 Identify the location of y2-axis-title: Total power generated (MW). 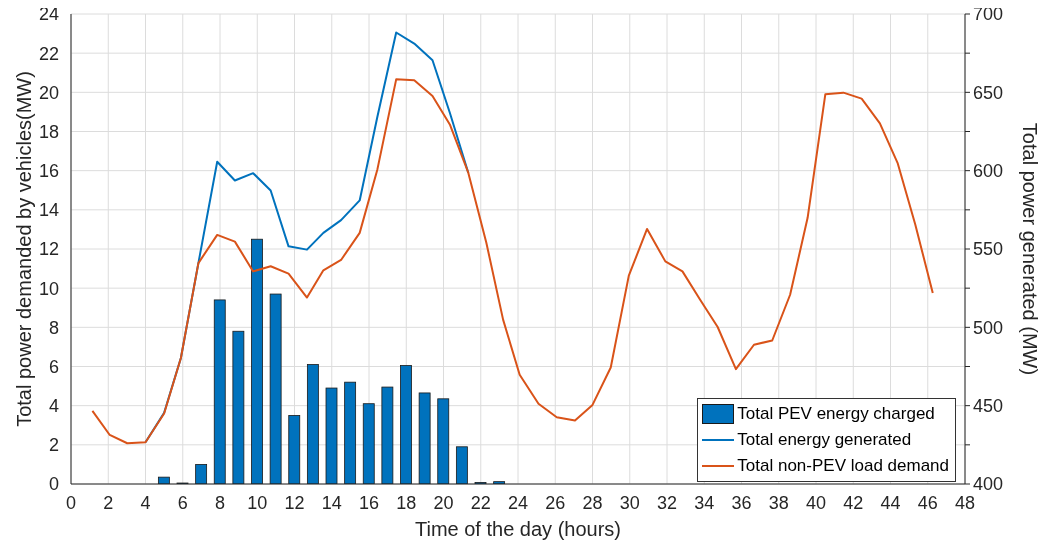
(1029, 249).